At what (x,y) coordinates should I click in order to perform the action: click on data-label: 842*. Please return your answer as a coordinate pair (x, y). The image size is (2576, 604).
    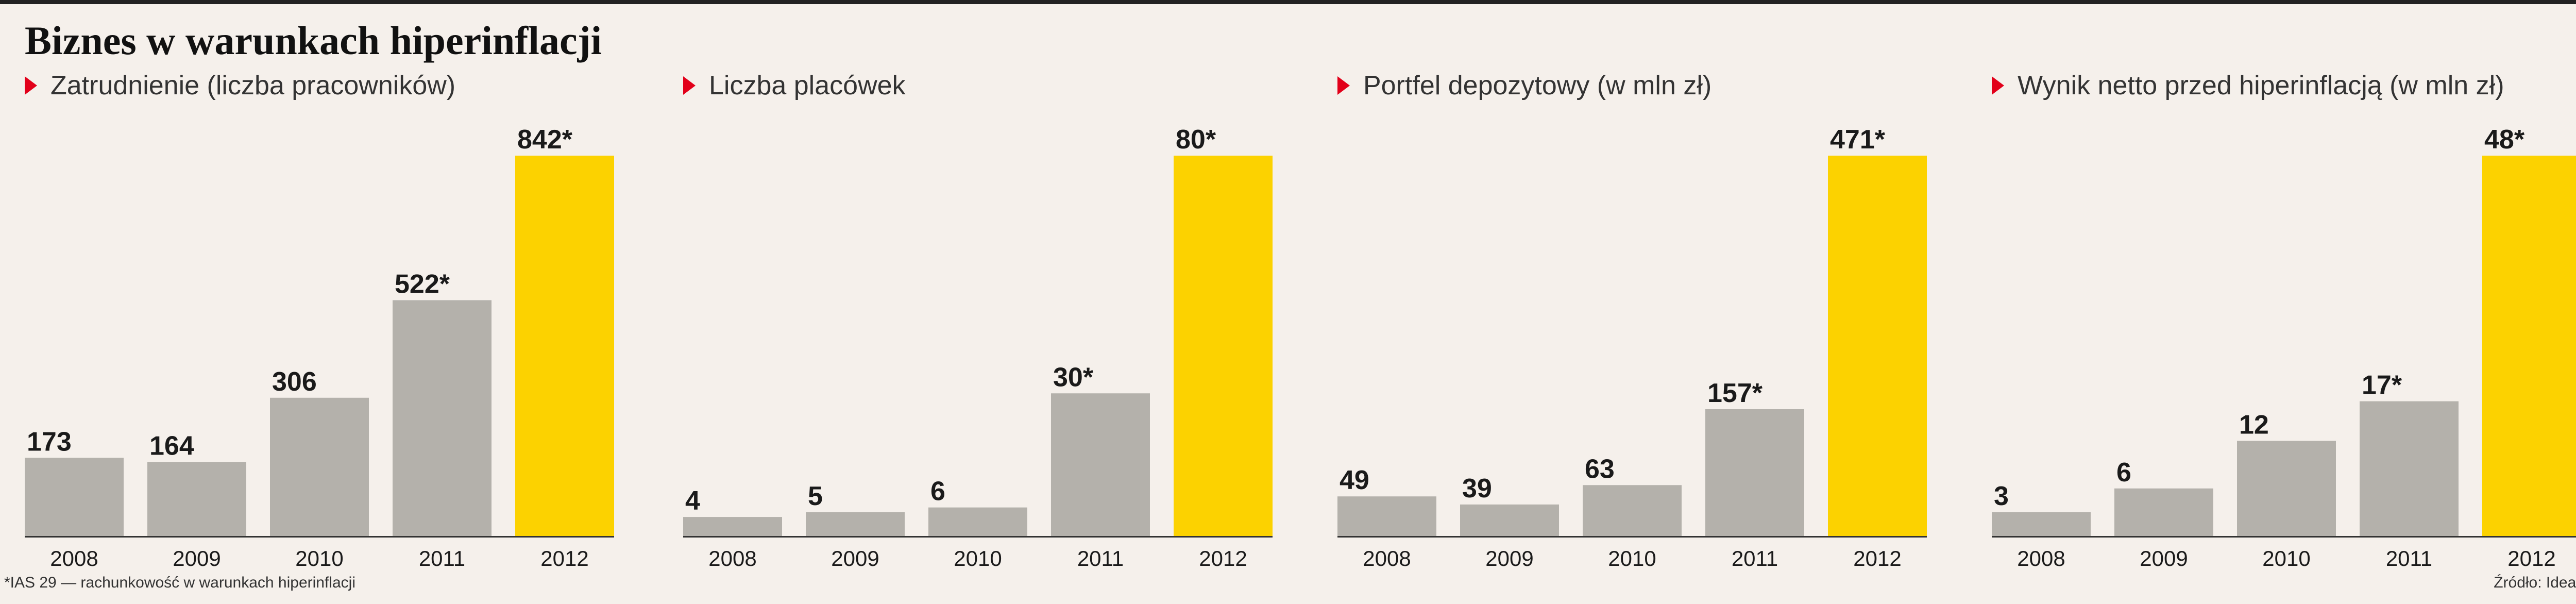
    Looking at the image, I should click on (545, 140).